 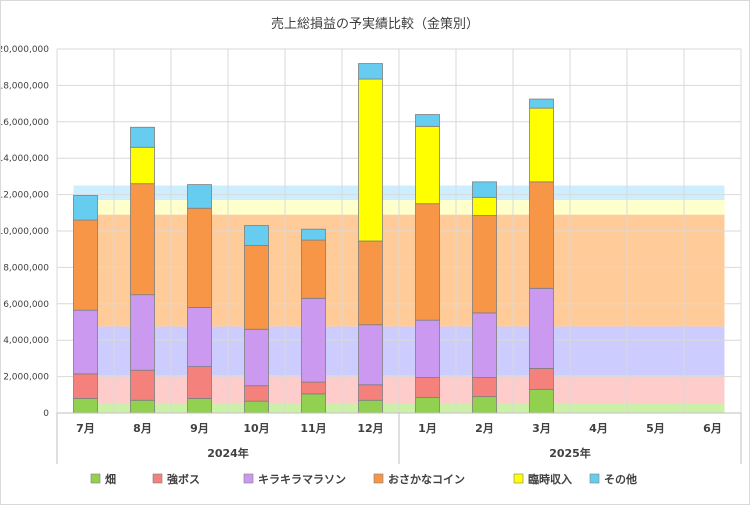 What do you see at coordinates (313, 428) in the screenshot?
I see `x-tick-label: 11月` at bounding box center [313, 428].